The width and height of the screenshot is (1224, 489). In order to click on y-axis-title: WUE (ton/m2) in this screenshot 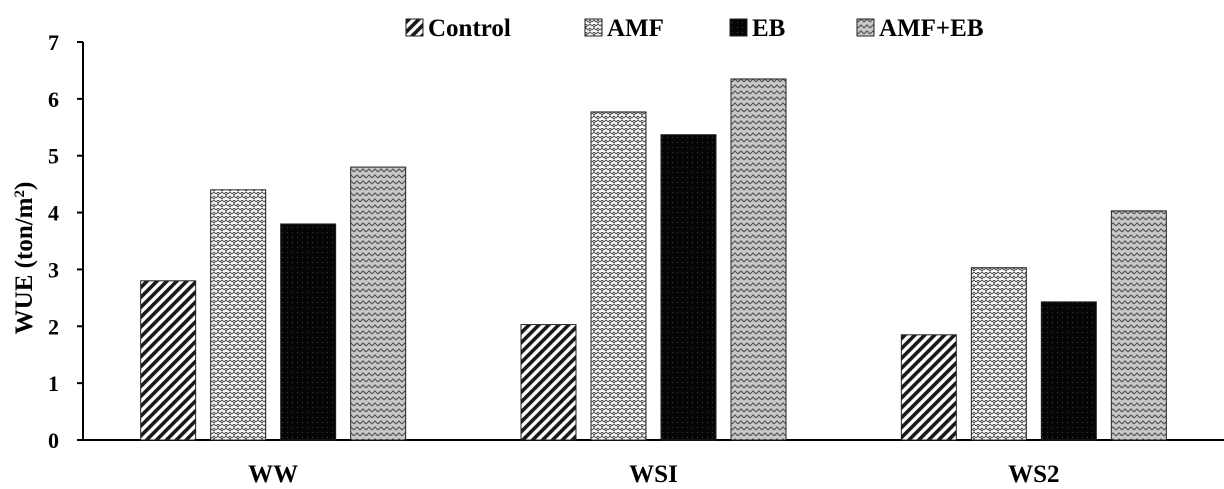, I will do `click(24, 258)`.